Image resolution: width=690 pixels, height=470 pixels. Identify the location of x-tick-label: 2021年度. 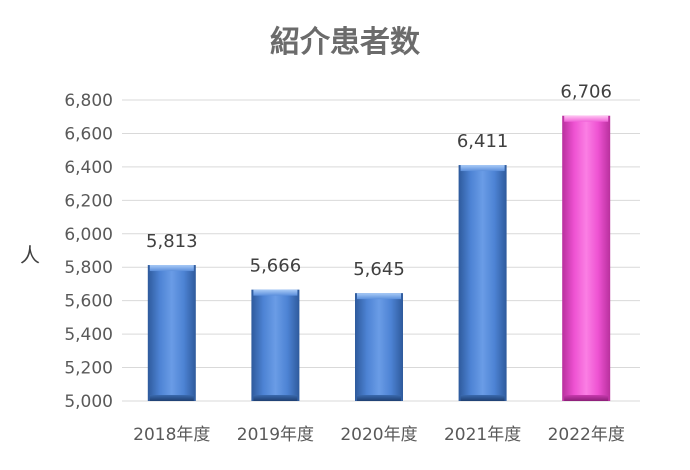
(482, 435).